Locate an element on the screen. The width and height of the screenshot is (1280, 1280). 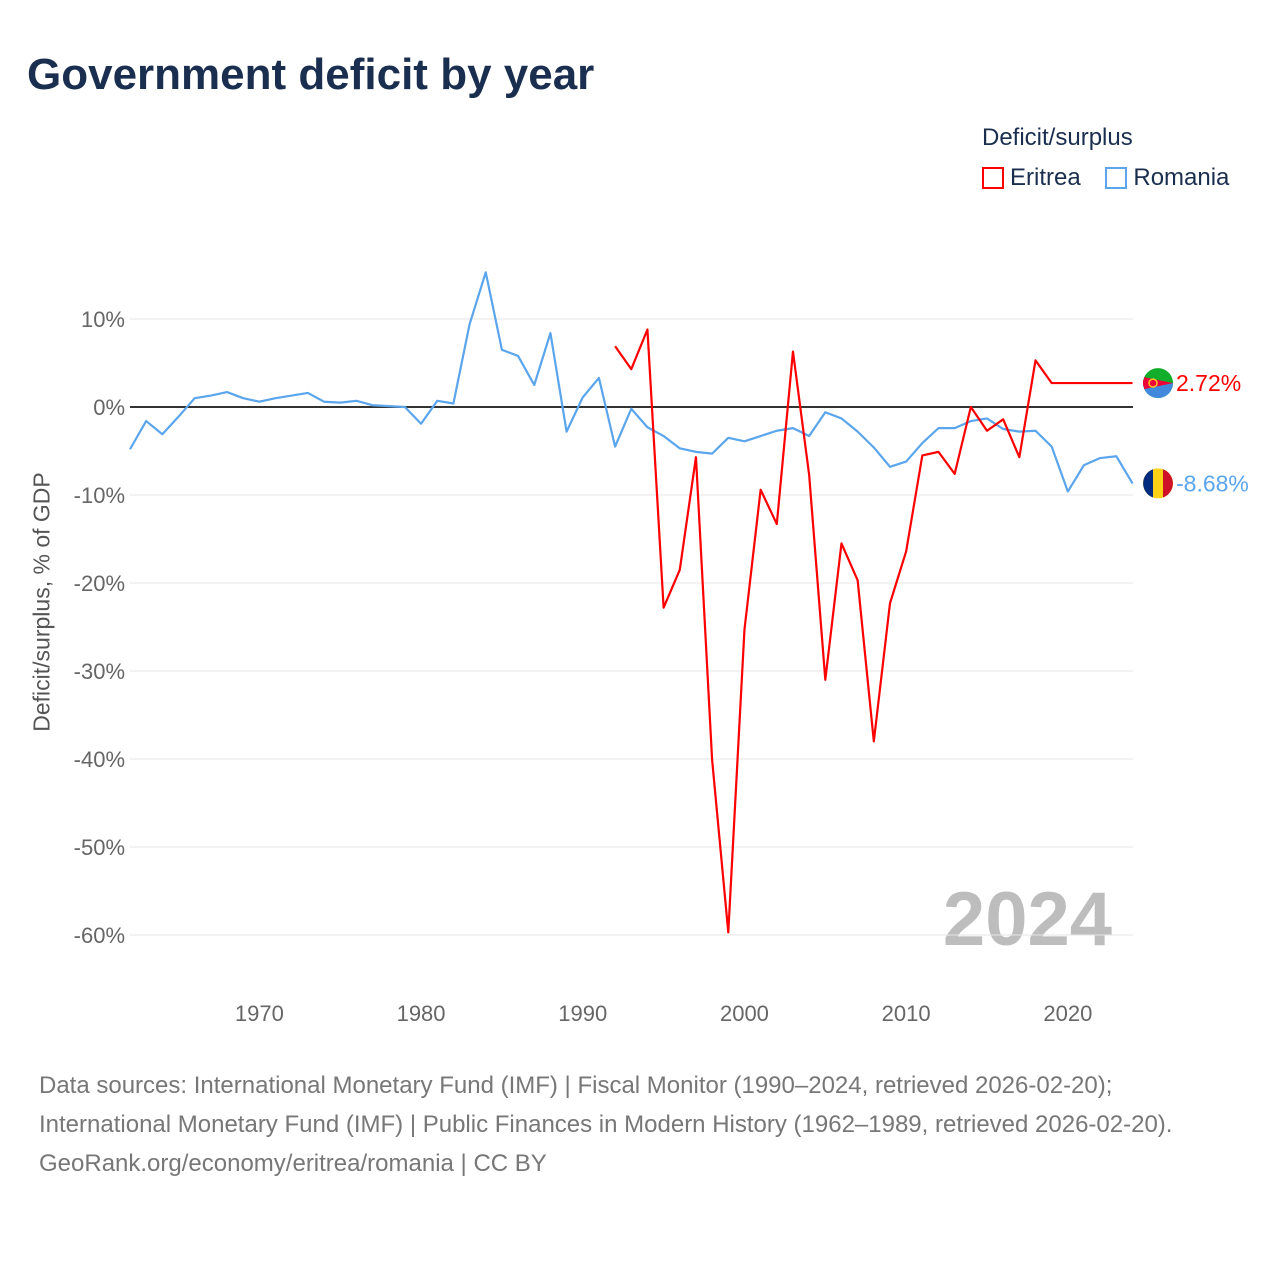
series-line-romania is located at coordinates (631, 382).